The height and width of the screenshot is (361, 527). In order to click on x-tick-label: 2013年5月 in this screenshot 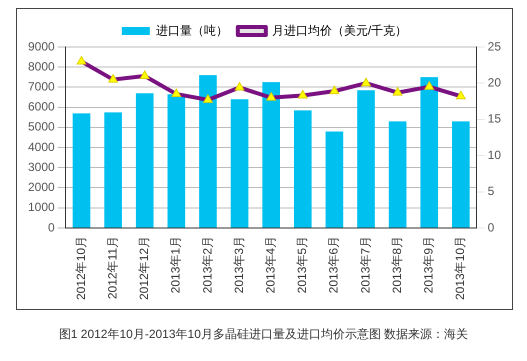, I will do `click(302, 265)`.